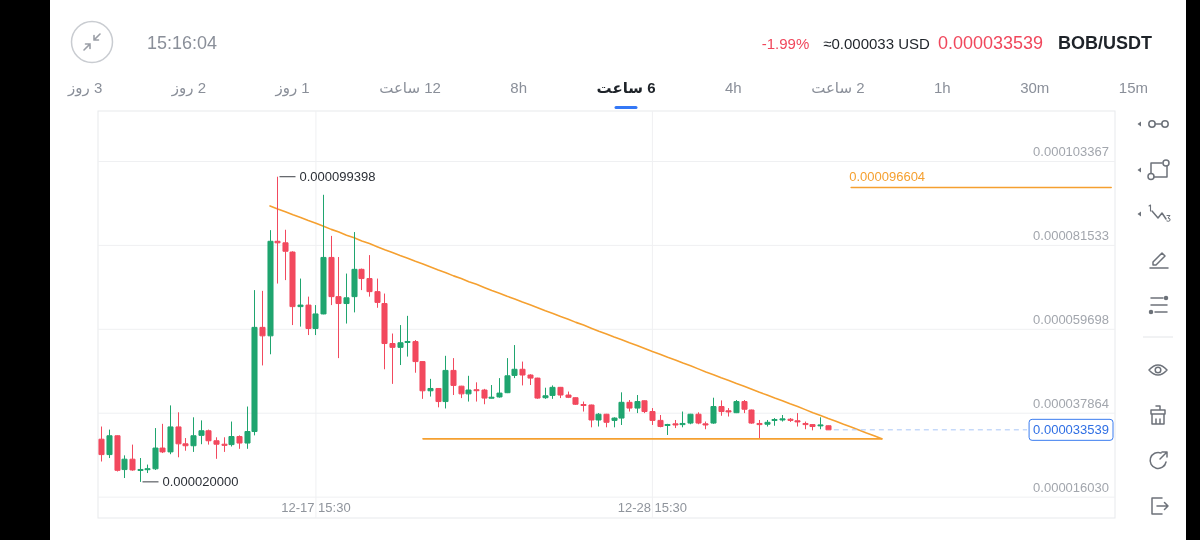  What do you see at coordinates (1071, 320) in the screenshot?
I see `y-tick-label: 0.000059698` at bounding box center [1071, 320].